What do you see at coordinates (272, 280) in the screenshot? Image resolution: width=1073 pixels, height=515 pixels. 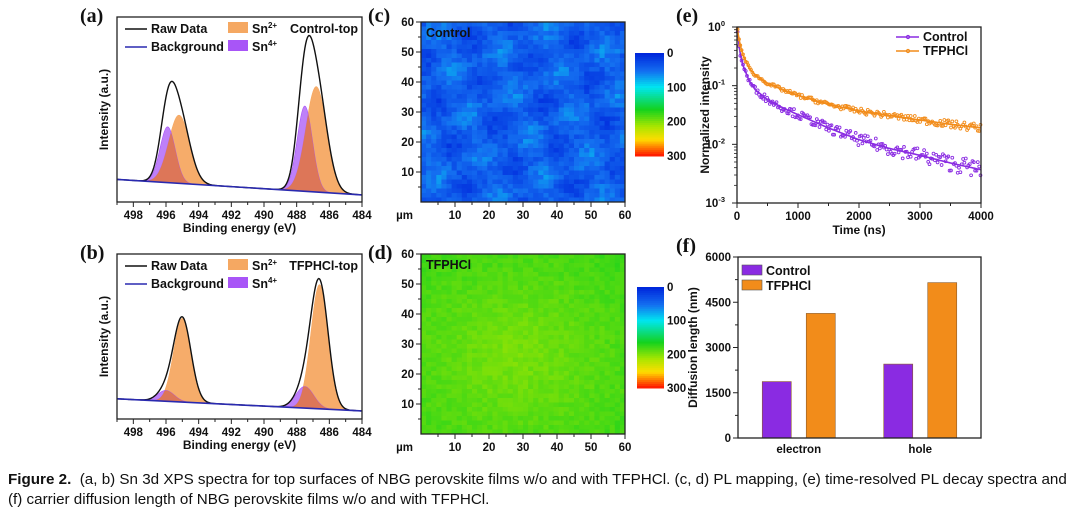 I see `superscript: 4+` at bounding box center [272, 280].